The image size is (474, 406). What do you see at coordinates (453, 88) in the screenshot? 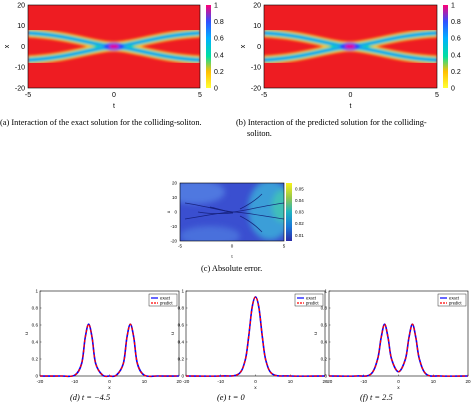
I see `panel_b-cbar-tick: 0` at bounding box center [453, 88].